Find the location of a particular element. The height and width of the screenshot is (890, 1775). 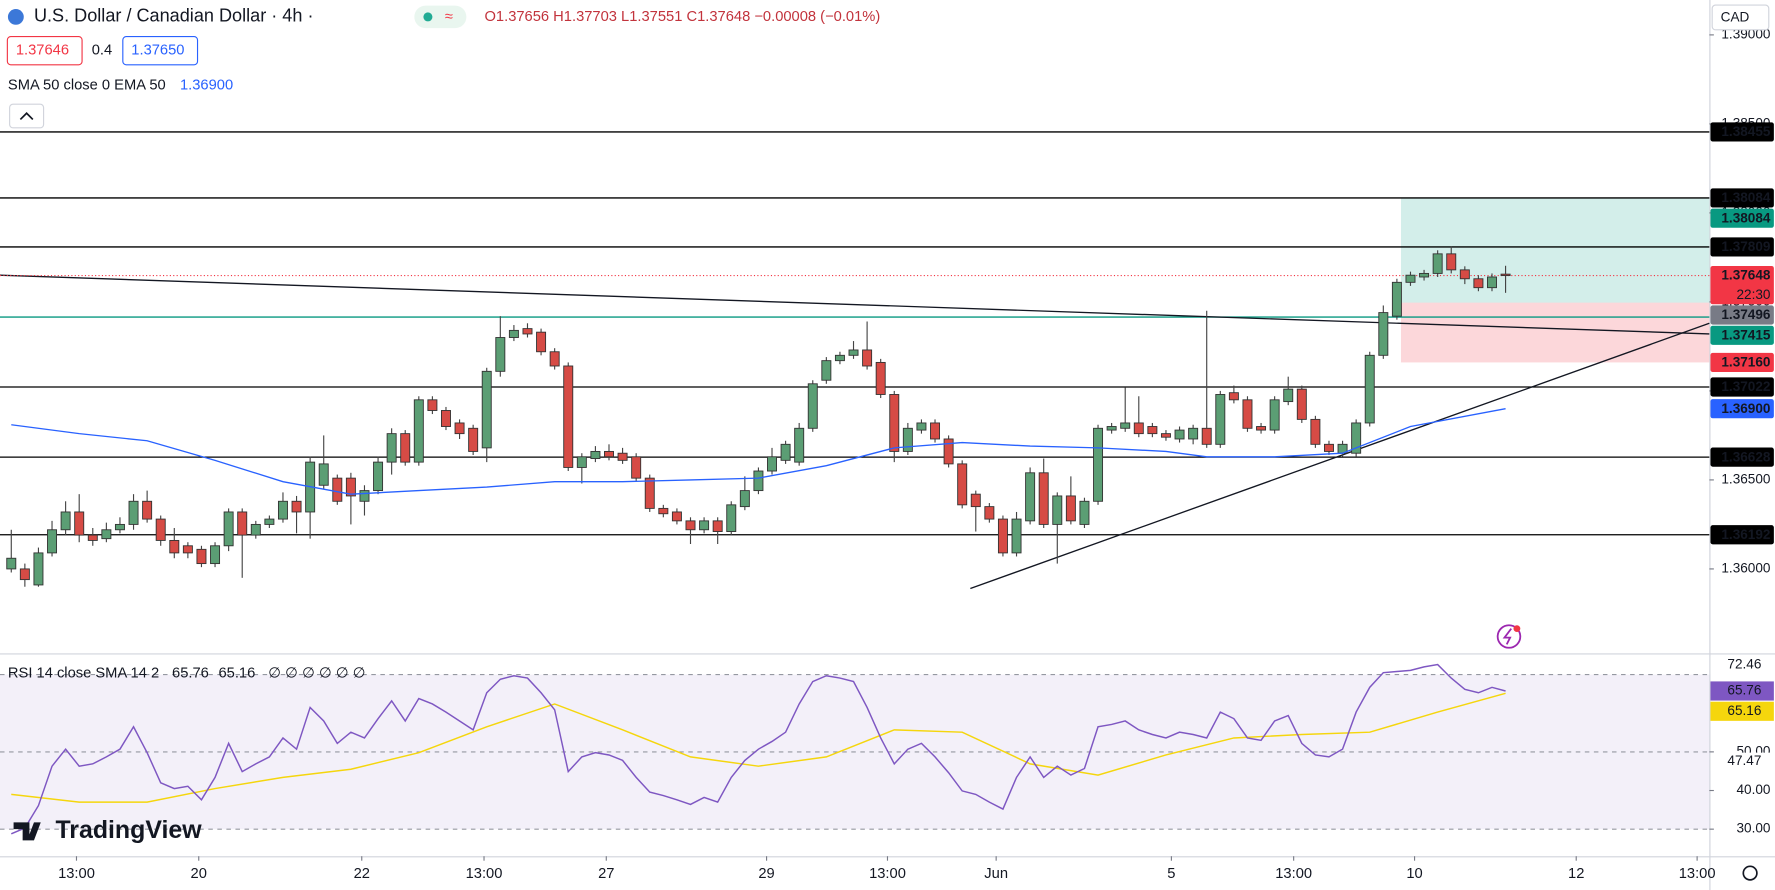

ask-price: 1.37650 is located at coordinates (157, 51).